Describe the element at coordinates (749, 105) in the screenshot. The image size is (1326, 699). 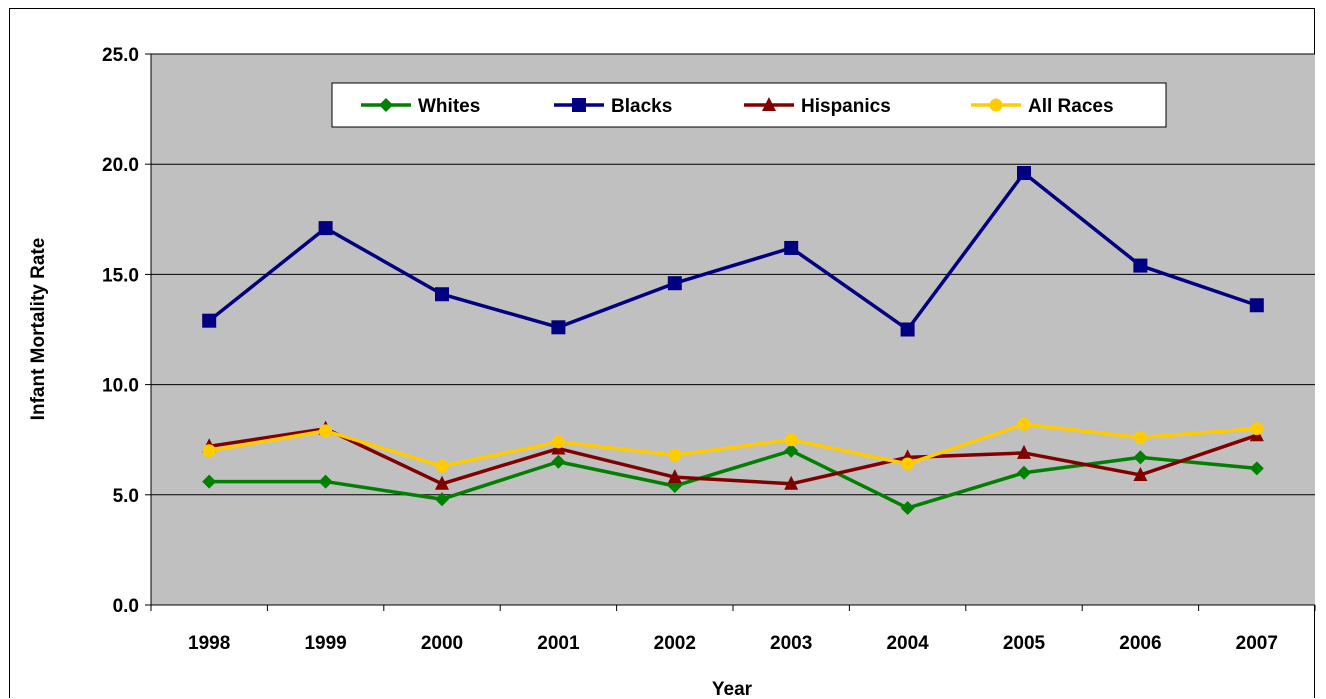
I see `legend: Whites Blacks Hispanics All Races` at that location.